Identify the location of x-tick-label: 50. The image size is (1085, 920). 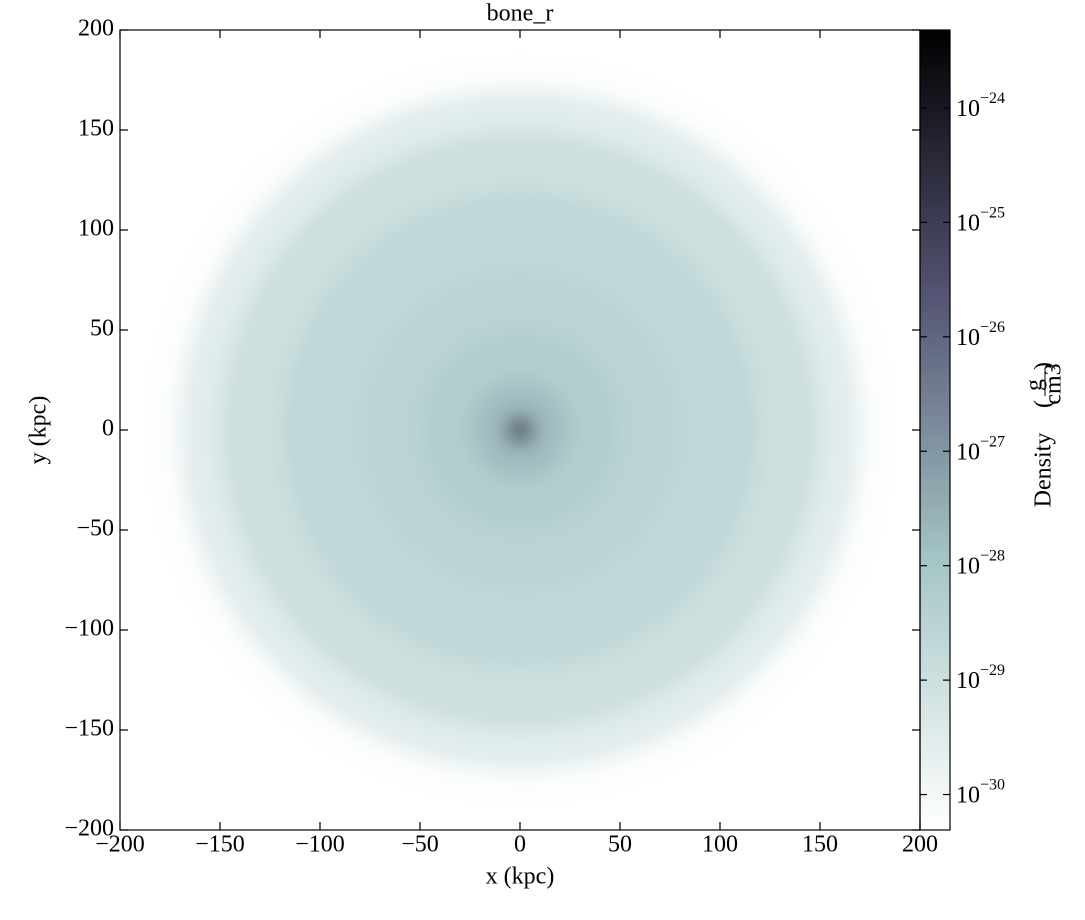
(620, 845).